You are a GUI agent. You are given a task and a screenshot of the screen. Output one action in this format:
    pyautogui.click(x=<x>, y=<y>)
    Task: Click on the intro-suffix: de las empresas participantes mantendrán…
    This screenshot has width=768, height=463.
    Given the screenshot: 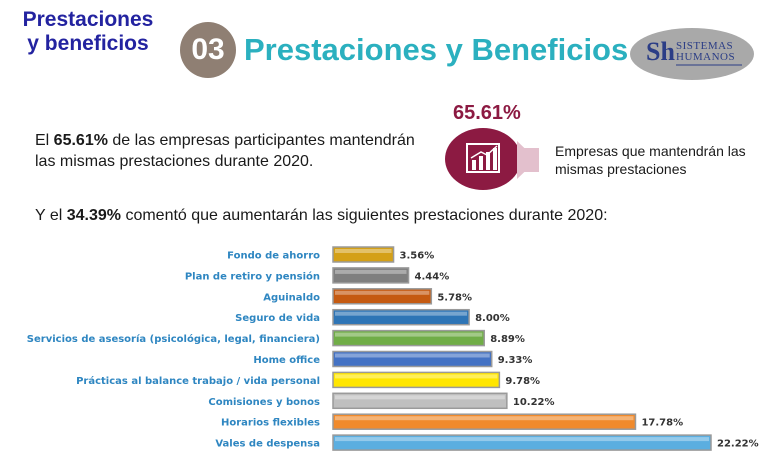 What is the action you would take?
    pyautogui.click(x=225, y=151)
    